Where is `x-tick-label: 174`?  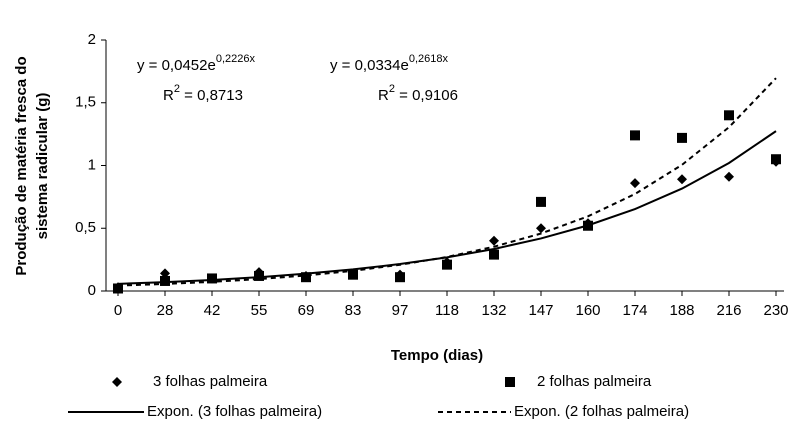
x-tick-label: 174 is located at coordinates (634, 310).